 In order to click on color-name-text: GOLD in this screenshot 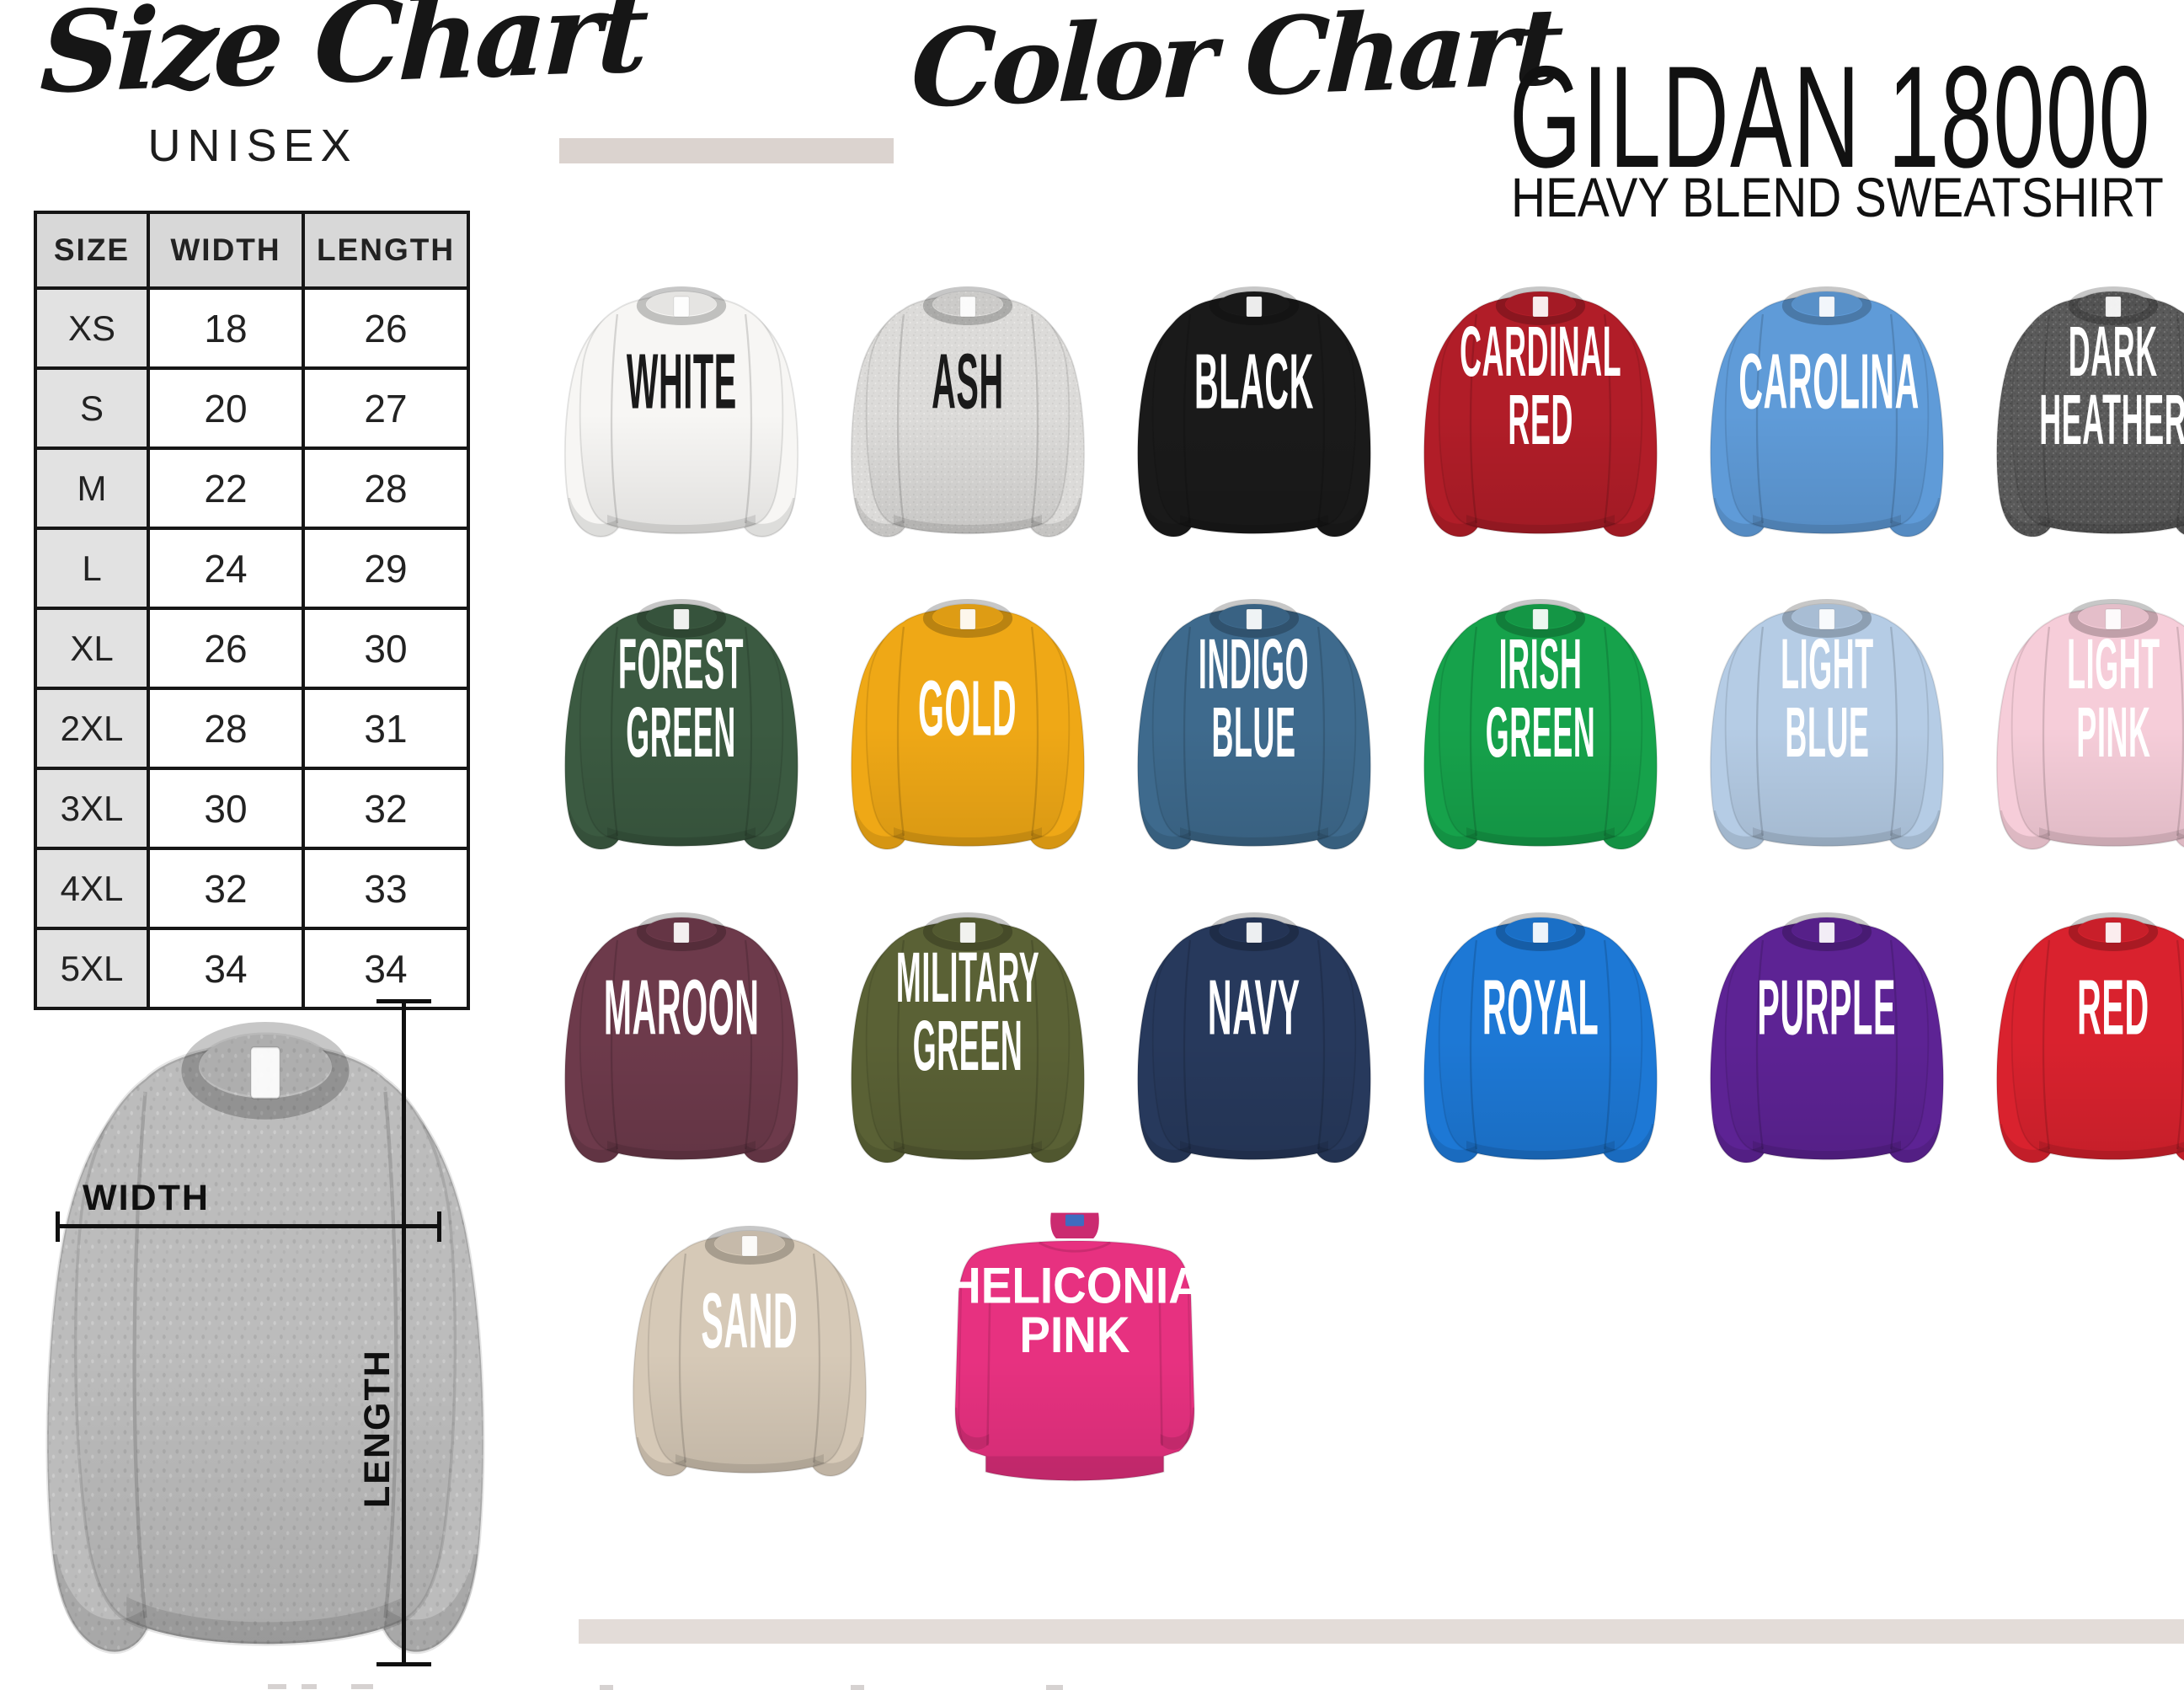, I will do `click(967, 710)`.